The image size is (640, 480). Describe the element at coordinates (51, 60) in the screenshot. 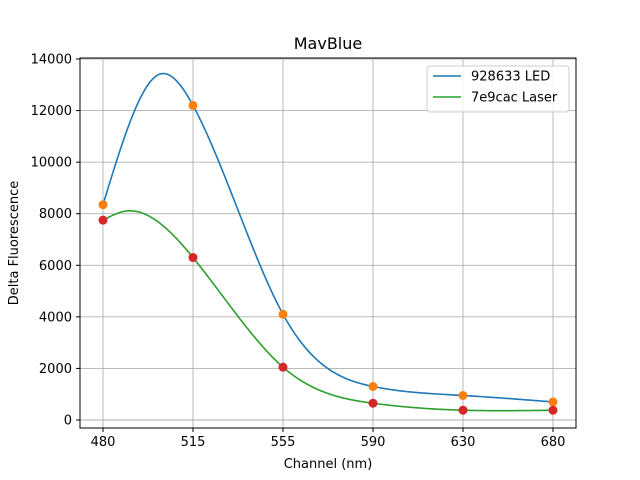

I see `y-tick-label: 14000` at that location.